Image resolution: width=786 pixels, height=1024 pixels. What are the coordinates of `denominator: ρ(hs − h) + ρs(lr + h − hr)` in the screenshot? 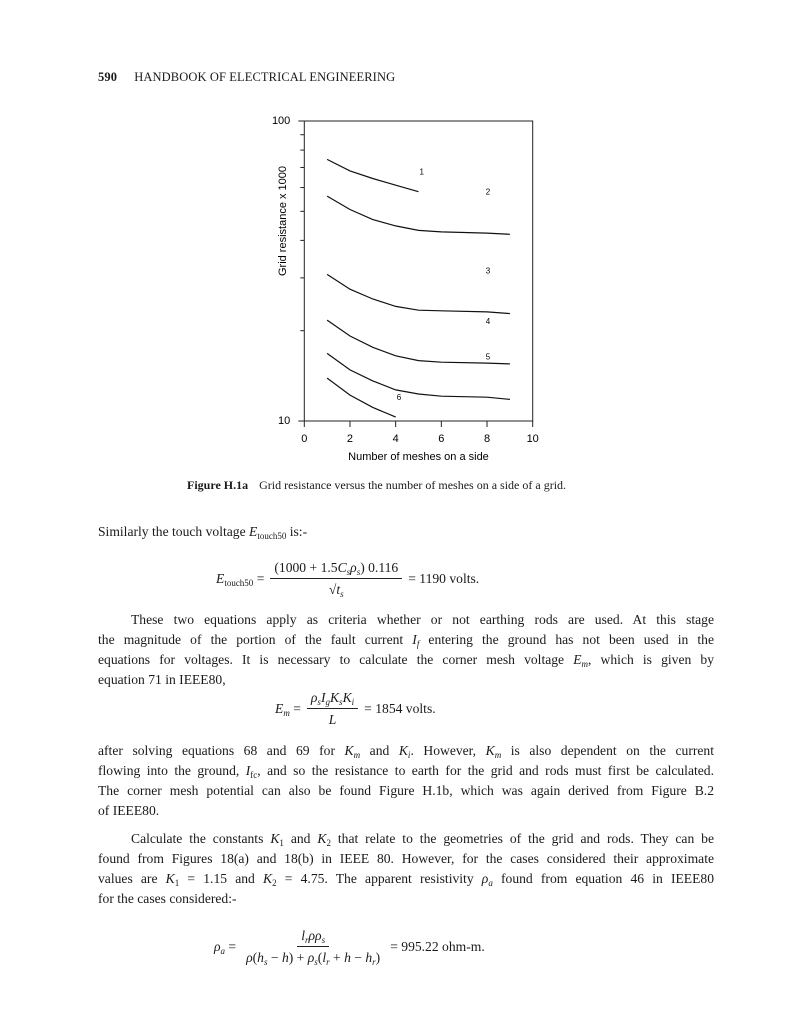 It's located at (313, 957).